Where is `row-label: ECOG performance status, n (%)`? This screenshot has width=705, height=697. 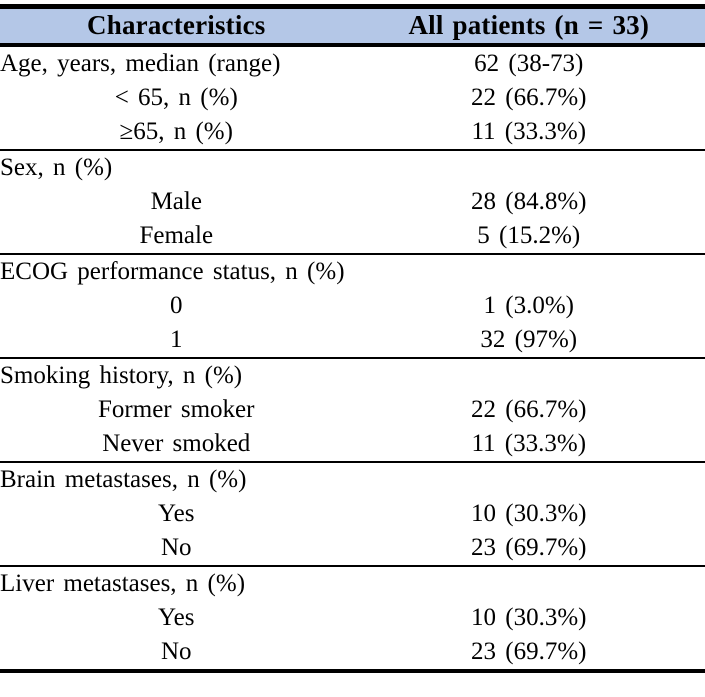 row-label: ECOG performance status, n (%) is located at coordinates (172, 271).